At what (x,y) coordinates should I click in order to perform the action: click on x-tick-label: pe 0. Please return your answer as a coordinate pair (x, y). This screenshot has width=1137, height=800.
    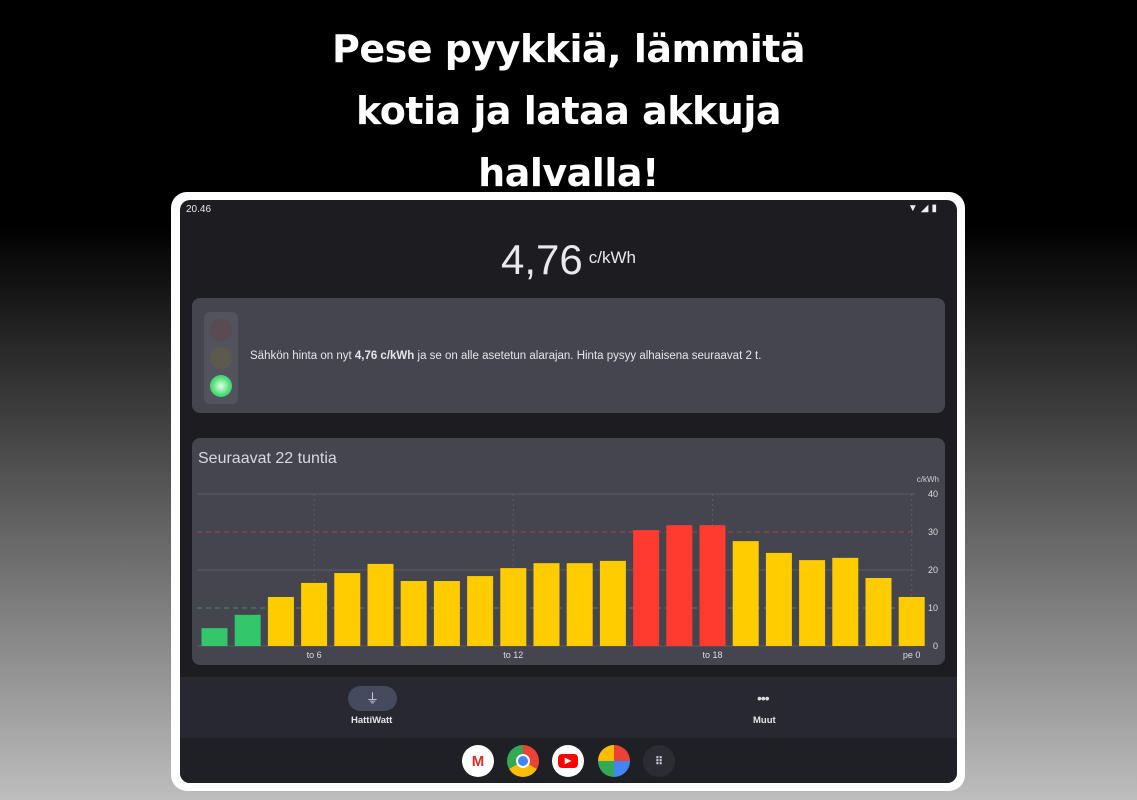
    Looking at the image, I should click on (912, 655).